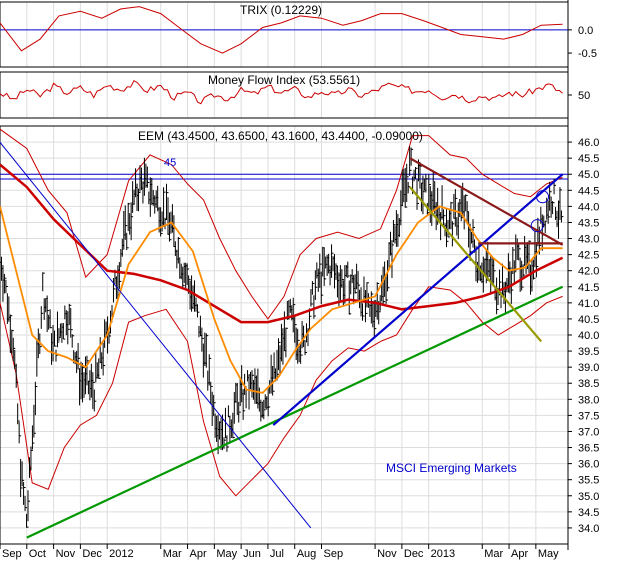 This screenshot has height=561, width=624. What do you see at coordinates (486, 201) in the screenshot?
I see `trendline-descending-channel-top` at bounding box center [486, 201].